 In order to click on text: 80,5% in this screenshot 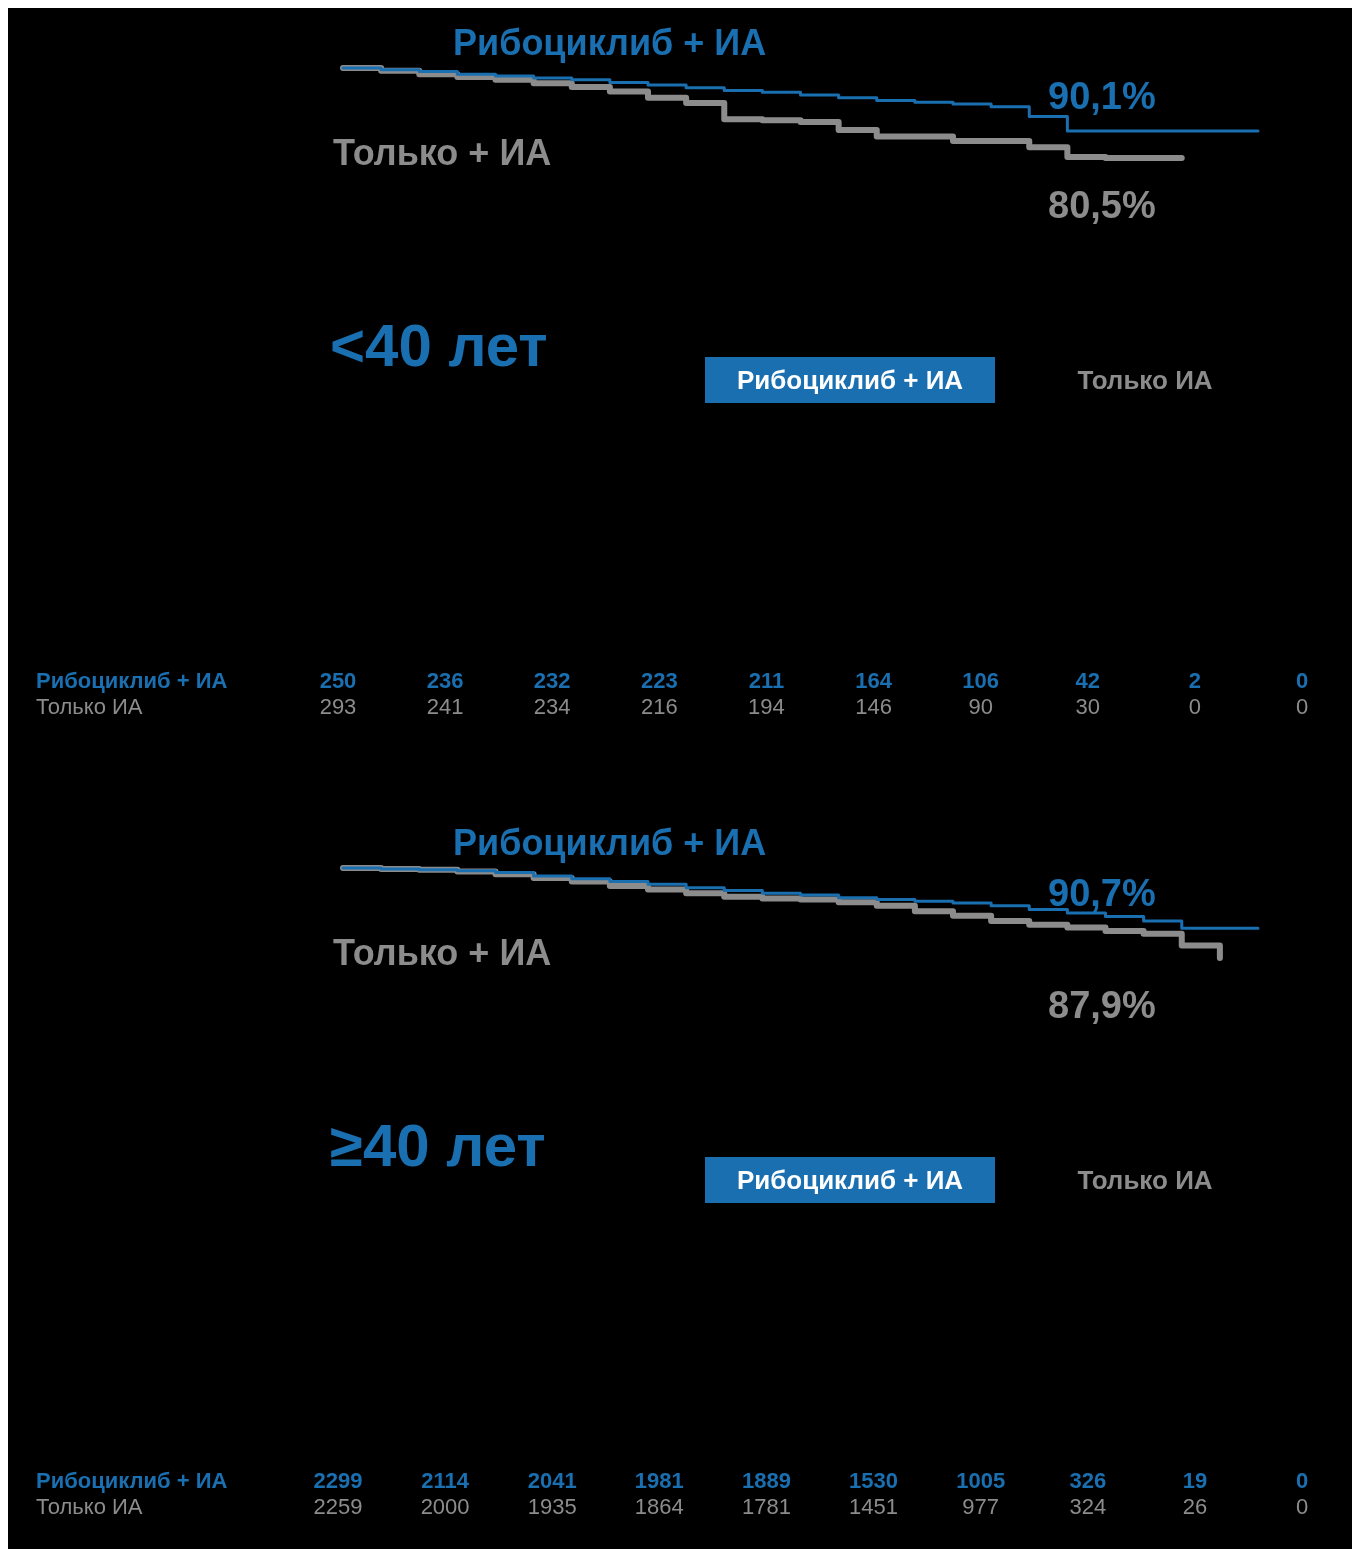, I will do `click(1102, 205)`.